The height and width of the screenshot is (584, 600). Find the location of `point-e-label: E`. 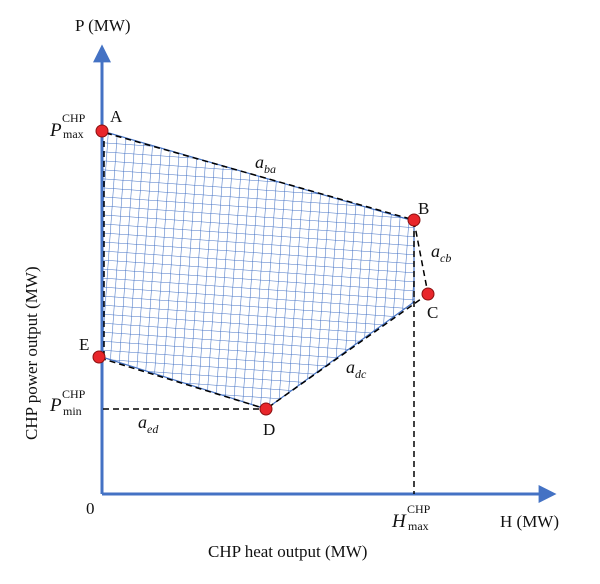

point-e-label: E is located at coordinates (84, 344).